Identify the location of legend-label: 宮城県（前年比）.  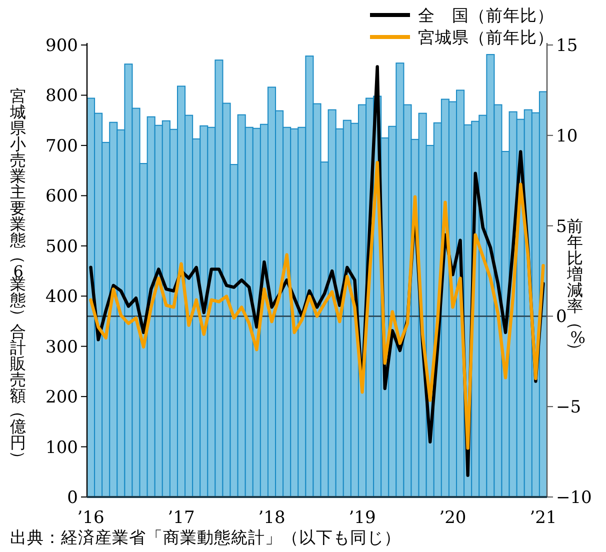
(486, 37).